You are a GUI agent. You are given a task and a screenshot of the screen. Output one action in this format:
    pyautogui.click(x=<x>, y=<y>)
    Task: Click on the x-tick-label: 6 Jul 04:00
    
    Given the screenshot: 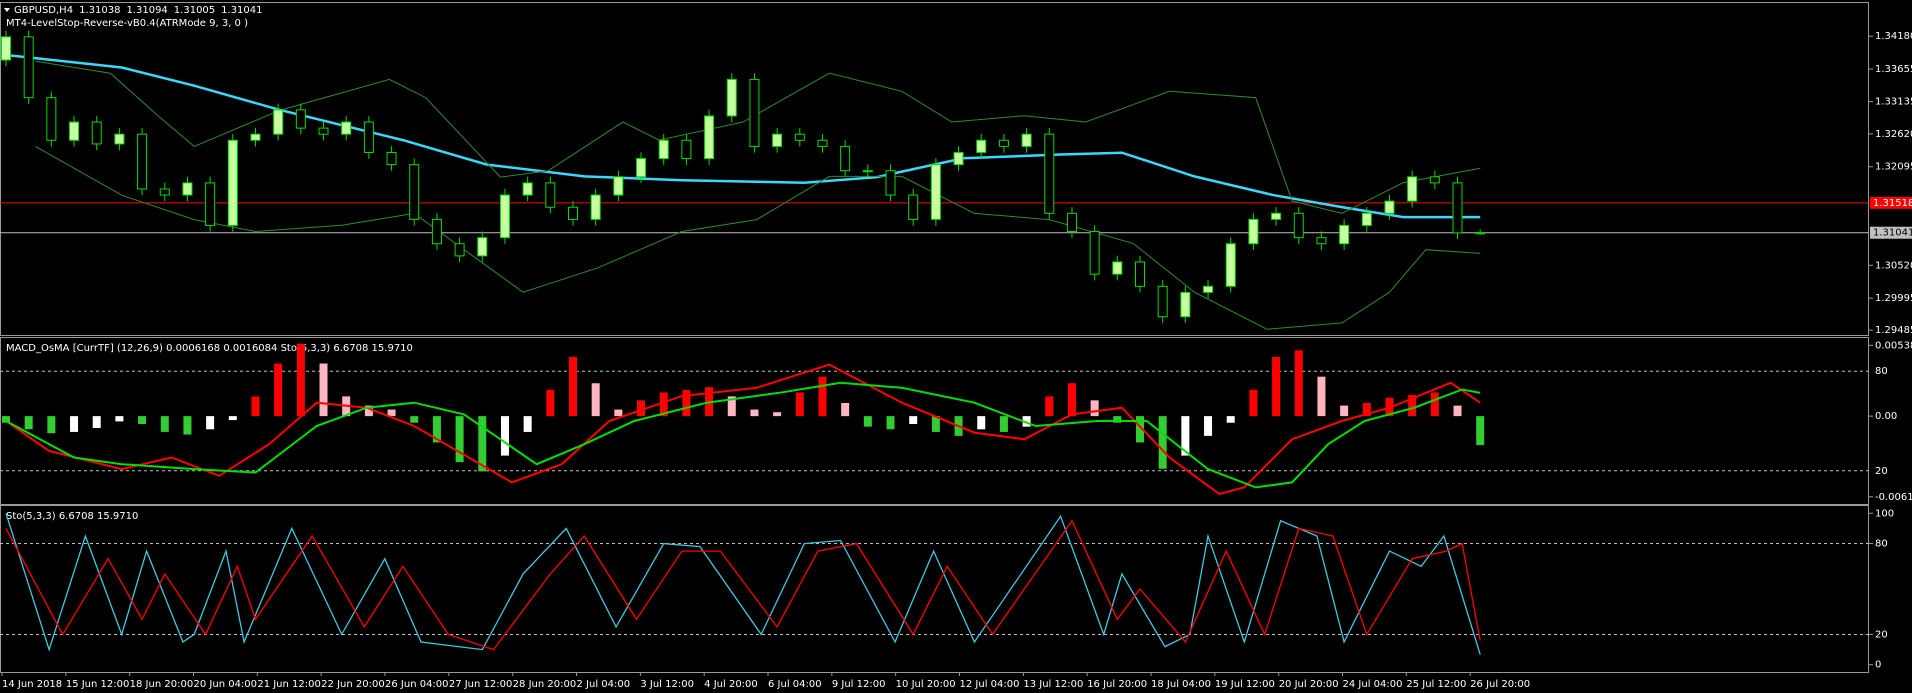 What is the action you would take?
    pyautogui.click(x=795, y=684)
    